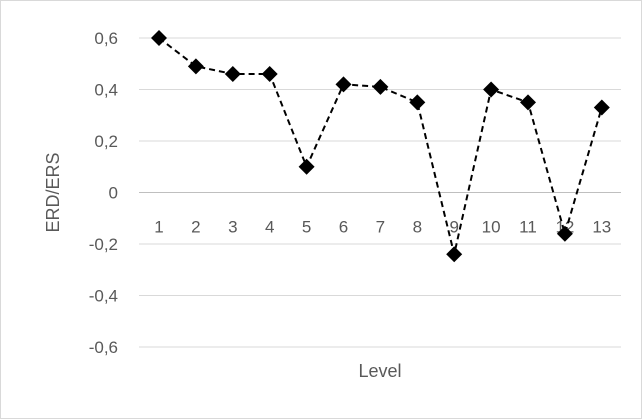  What do you see at coordinates (103, 193) in the screenshot?
I see `y-axis-tick-labels: 0,6 0,4 0,2 0 -0,2 -0,4 -0,6` at bounding box center [103, 193].